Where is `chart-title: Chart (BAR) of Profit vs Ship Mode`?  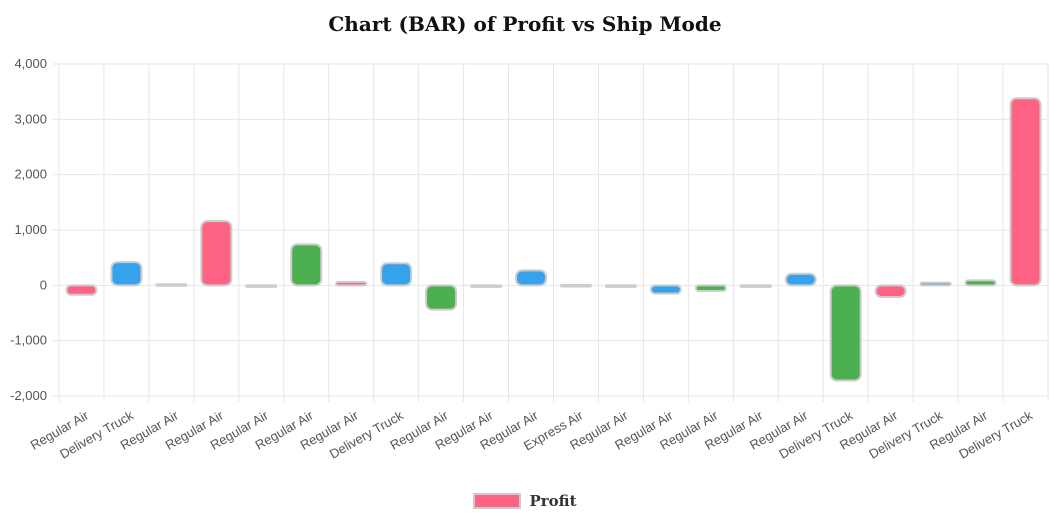 chart-title: Chart (BAR) of Profit vs Ship Mode is located at coordinates (525, 24).